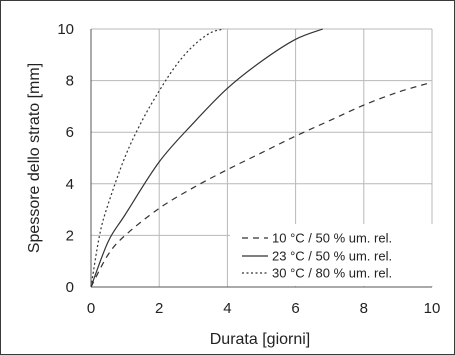 The width and height of the screenshot is (455, 355). I want to click on legend-label-10c: 10 °C / 50 % um. rel., so click(332, 238).